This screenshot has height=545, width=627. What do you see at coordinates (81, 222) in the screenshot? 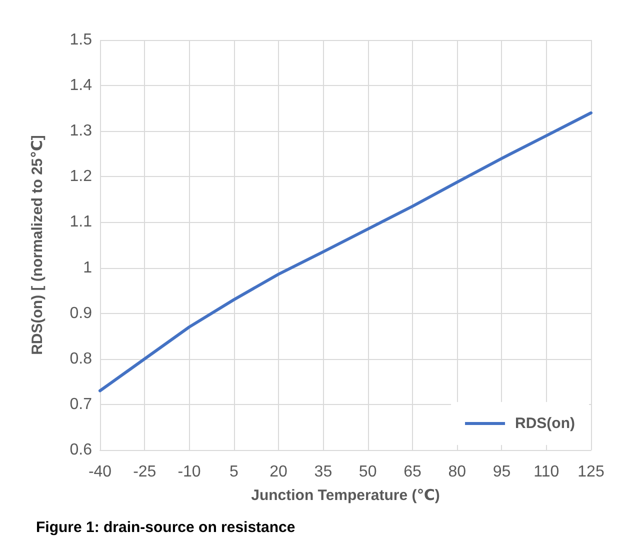
I see `y-tick-label: 1.1` at bounding box center [81, 222].